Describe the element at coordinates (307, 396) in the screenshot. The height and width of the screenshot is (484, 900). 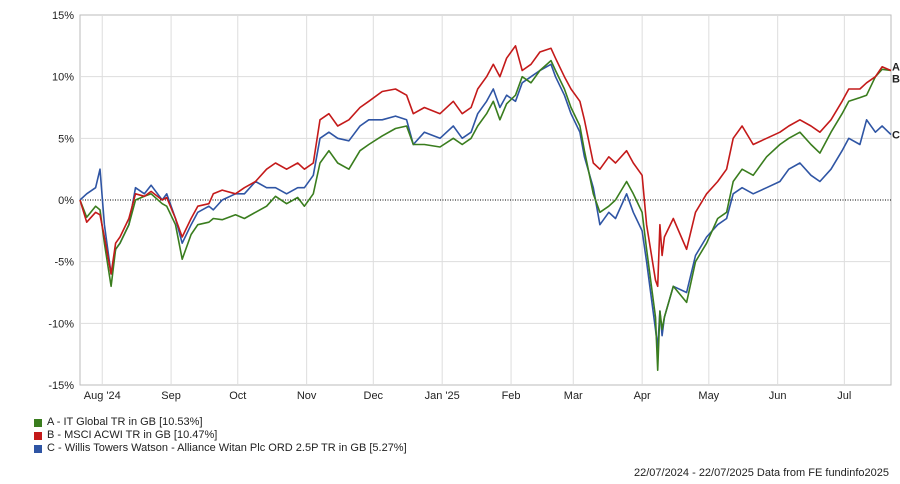
I see `x-tick-label: Nov` at that location.